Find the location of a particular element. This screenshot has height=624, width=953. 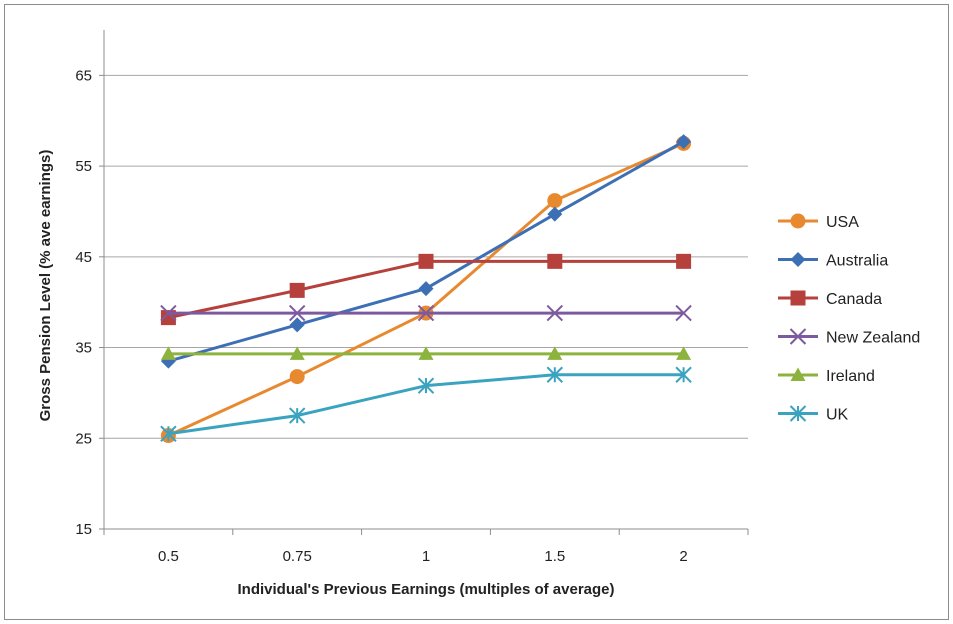

y-tick-label: 35 is located at coordinates (83, 348).